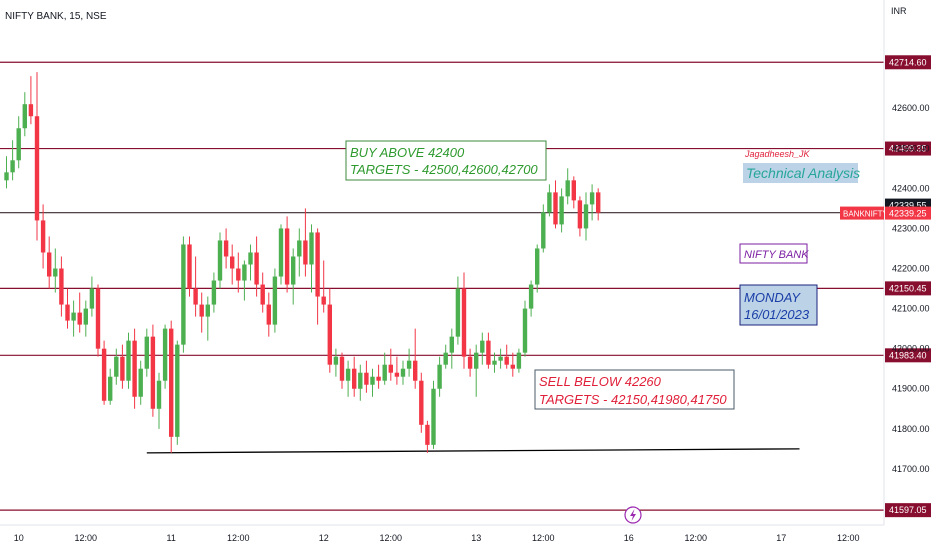 The image size is (932, 550). Describe the element at coordinates (908, 288) in the screenshot. I see `level-price-label: 42150.45` at that location.